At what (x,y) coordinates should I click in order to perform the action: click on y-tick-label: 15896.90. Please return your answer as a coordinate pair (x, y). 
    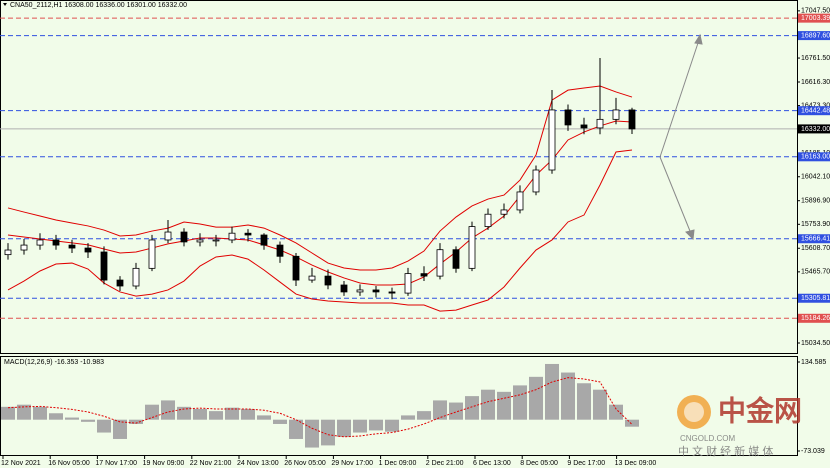
    Looking at the image, I should click on (815, 201).